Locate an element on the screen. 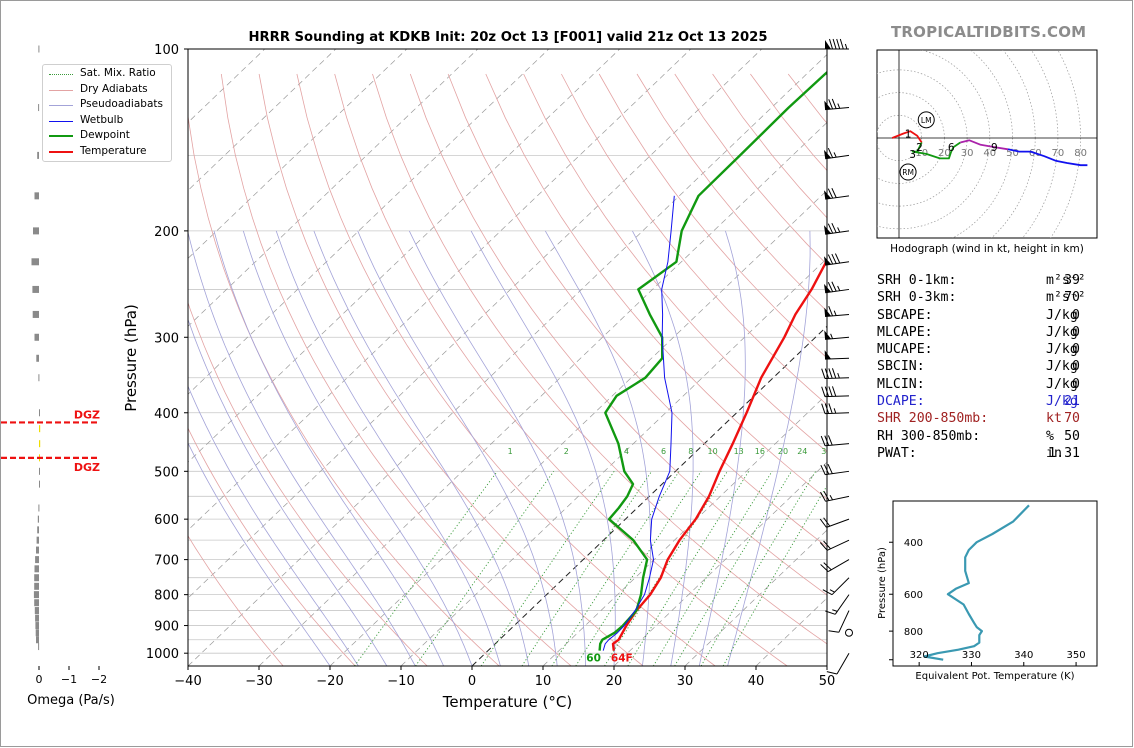  stat-row: SRH 0-1km: 39 m²s⁻² is located at coordinates (999, 280).